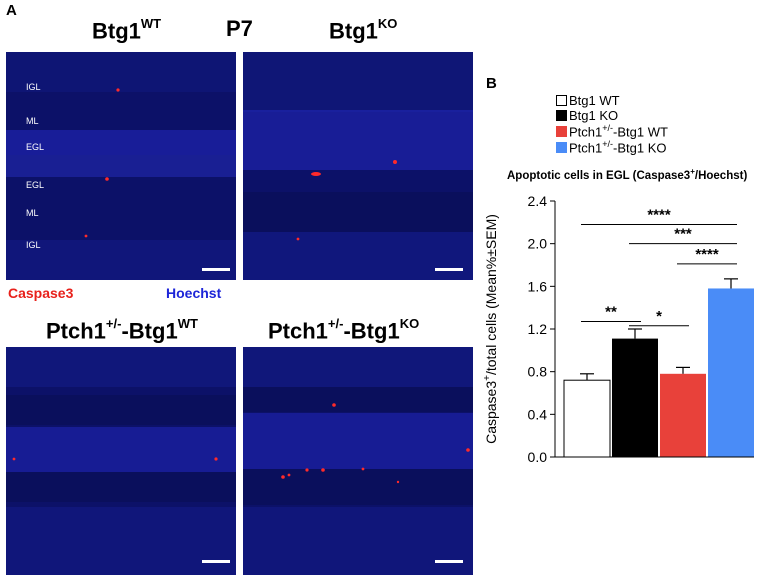 The height and width of the screenshot is (578, 765). I want to click on image-title-ptch1-btg1-wt: Ptch1+/--Btg1WT, so click(122, 330).